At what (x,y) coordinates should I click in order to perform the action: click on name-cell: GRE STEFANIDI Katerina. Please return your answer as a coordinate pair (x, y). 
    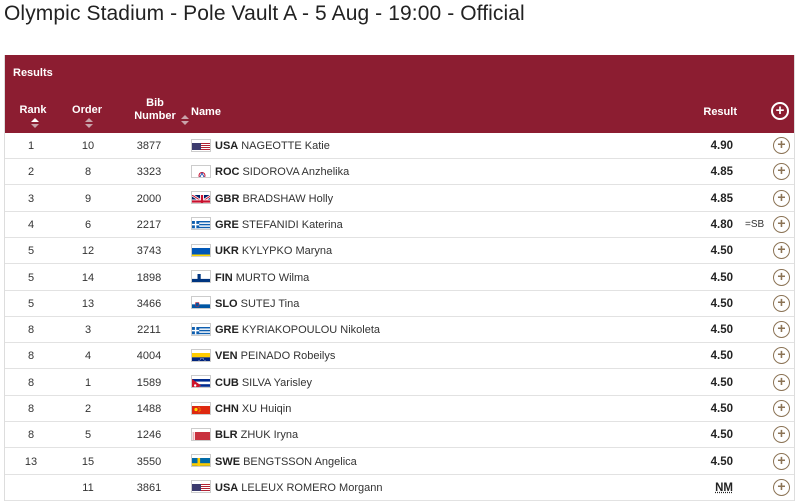
    Looking at the image, I should click on (391, 225).